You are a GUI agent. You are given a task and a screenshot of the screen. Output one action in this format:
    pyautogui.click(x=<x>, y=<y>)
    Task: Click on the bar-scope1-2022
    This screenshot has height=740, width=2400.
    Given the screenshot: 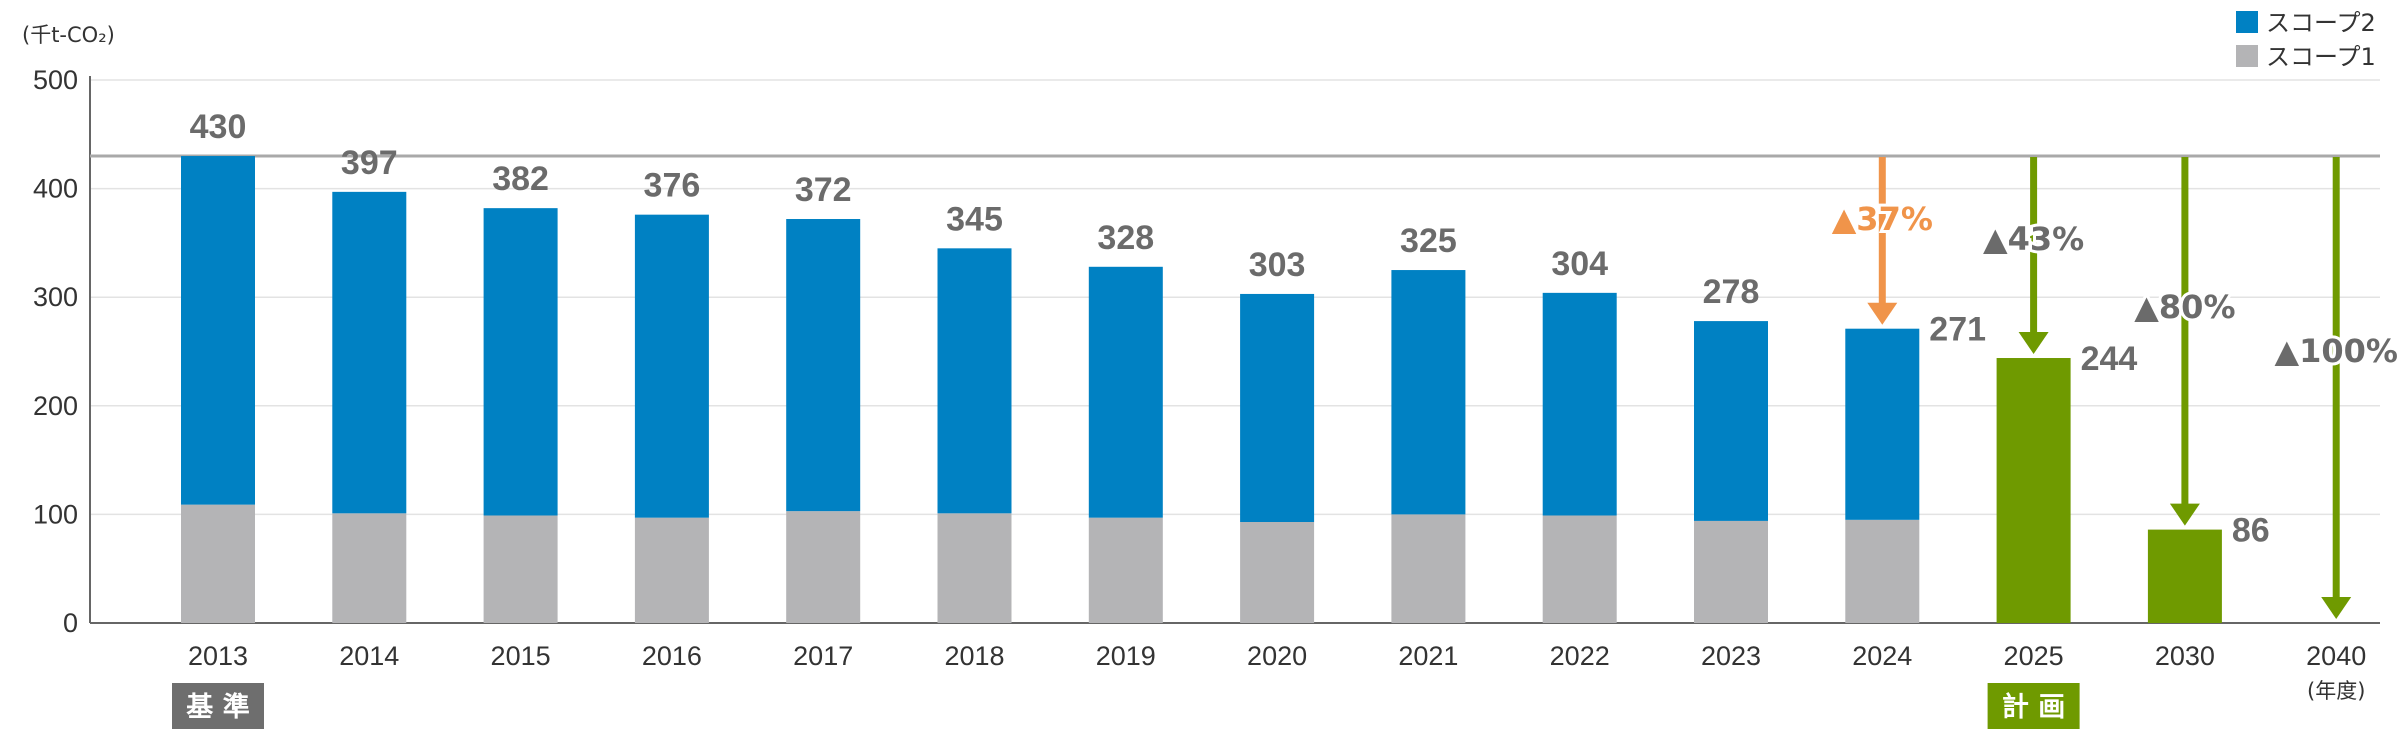 What is the action you would take?
    pyautogui.click(x=1579, y=569)
    